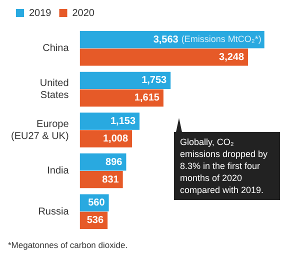 This screenshot has width=297, height=260. I want to click on data-label: 3,563, so click(166, 40).